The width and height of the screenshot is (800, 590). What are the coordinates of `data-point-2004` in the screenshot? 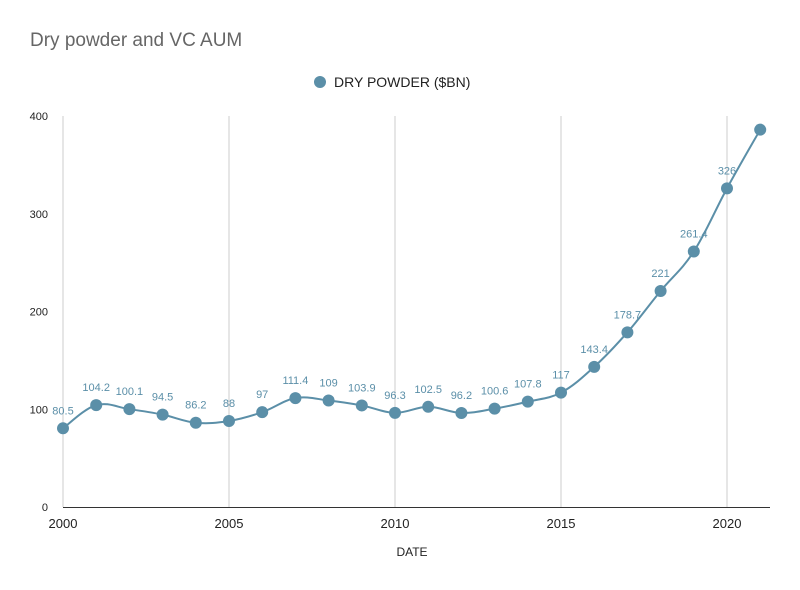 It's located at (195, 422).